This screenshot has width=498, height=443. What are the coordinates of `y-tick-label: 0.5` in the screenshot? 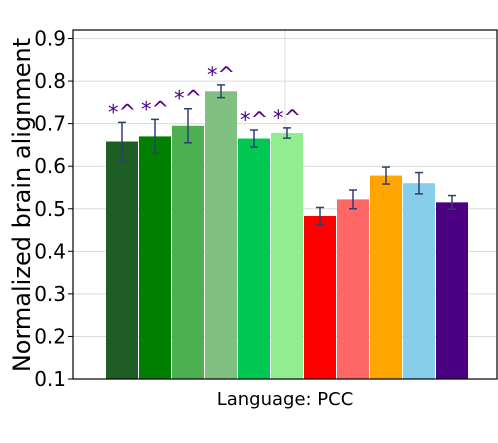 It's located at (50, 209).